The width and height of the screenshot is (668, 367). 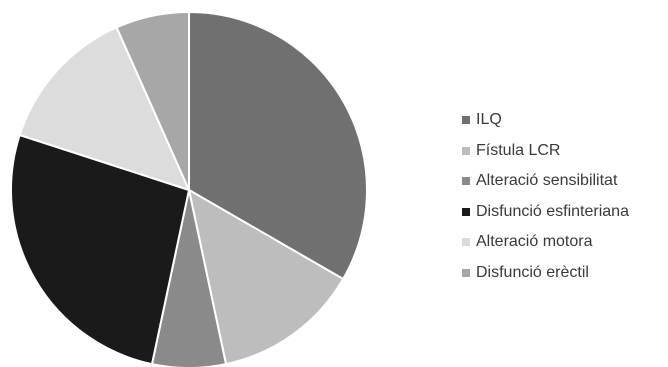 What do you see at coordinates (489, 120) in the screenshot?
I see `legend-label: ILQ` at bounding box center [489, 120].